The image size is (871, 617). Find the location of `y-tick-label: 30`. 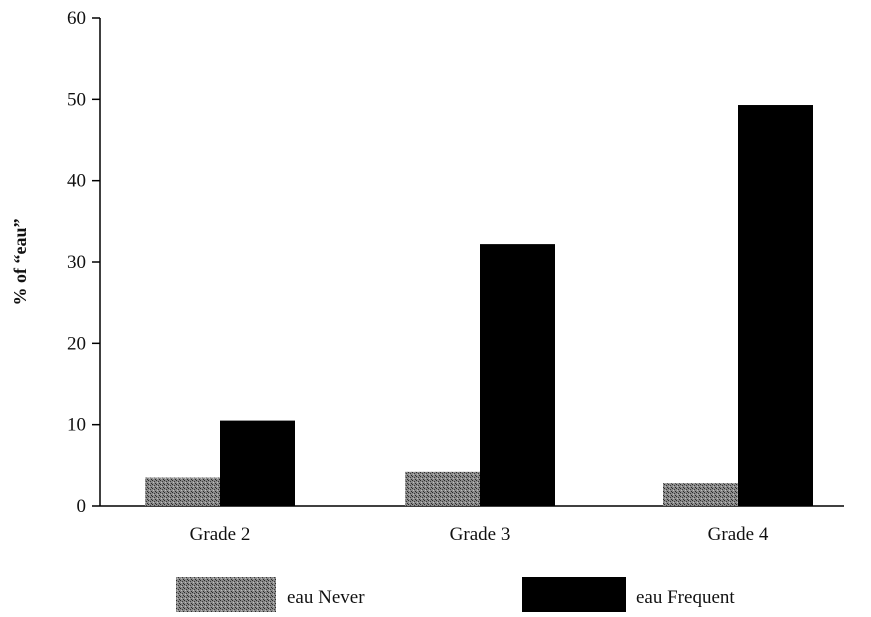

y-tick-label: 30 is located at coordinates (76, 262).